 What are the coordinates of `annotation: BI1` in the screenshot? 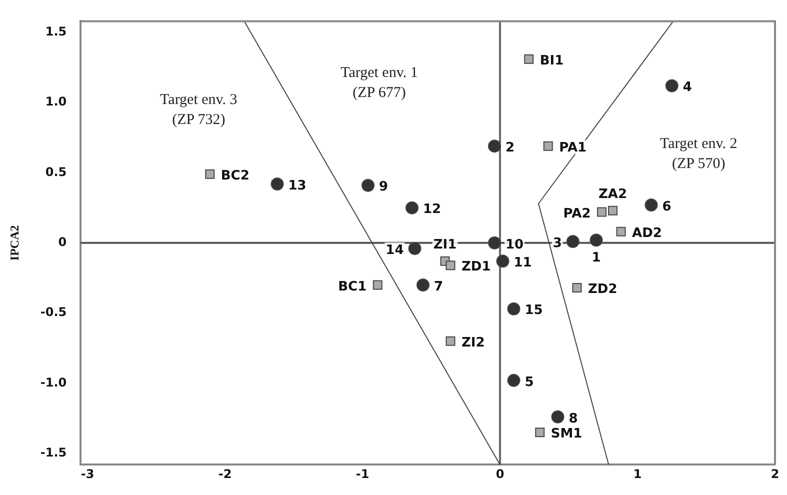 It's located at (552, 60).